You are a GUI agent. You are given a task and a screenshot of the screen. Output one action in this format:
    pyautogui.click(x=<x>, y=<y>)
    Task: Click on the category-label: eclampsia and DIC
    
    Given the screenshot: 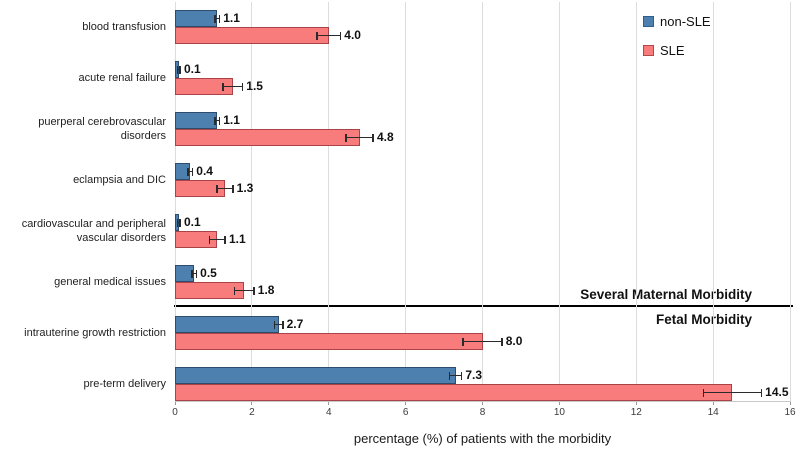 What is the action you would take?
    pyautogui.click(x=119, y=179)
    